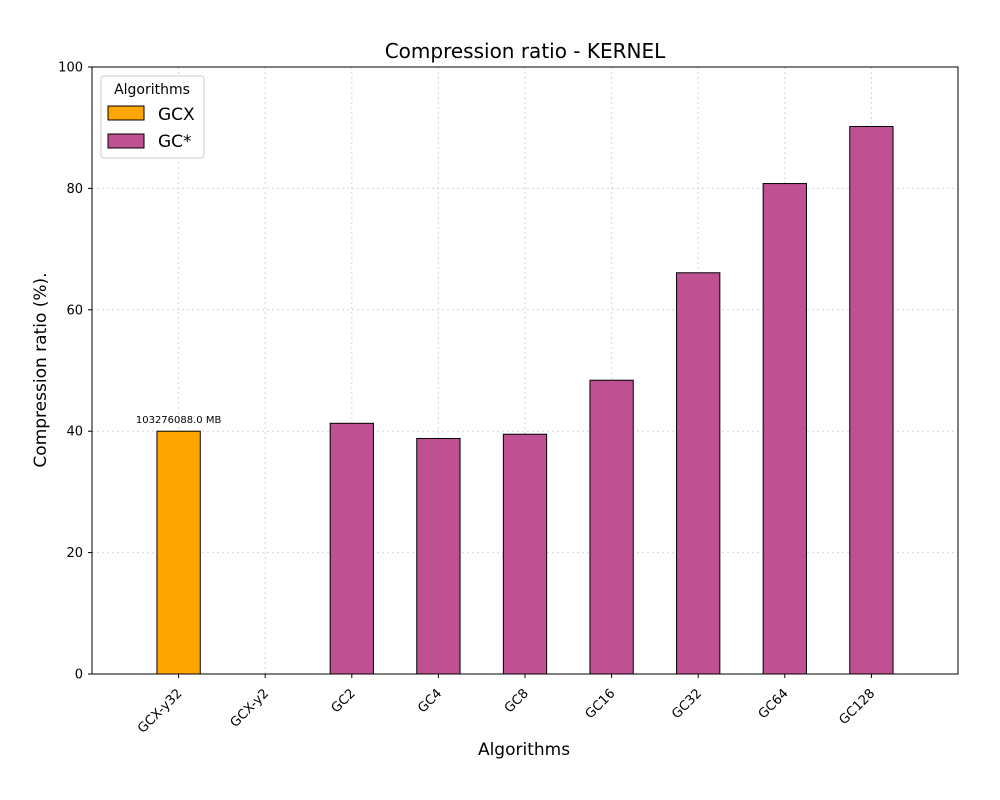 Image resolution: width=1000 pixels, height=800 pixels. Describe the element at coordinates (524, 750) in the screenshot. I see `x-axis-title: Algorithms` at that location.